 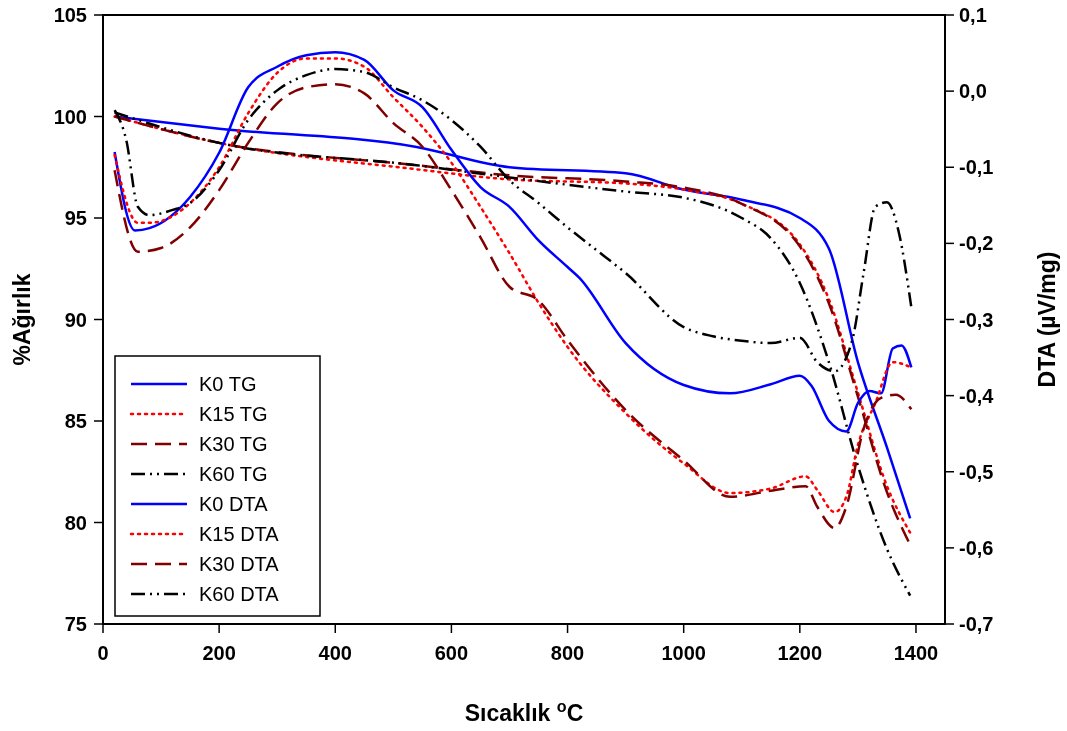 What do you see at coordinates (335, 653) in the screenshot?
I see `x-tick-label: 400` at bounding box center [335, 653].